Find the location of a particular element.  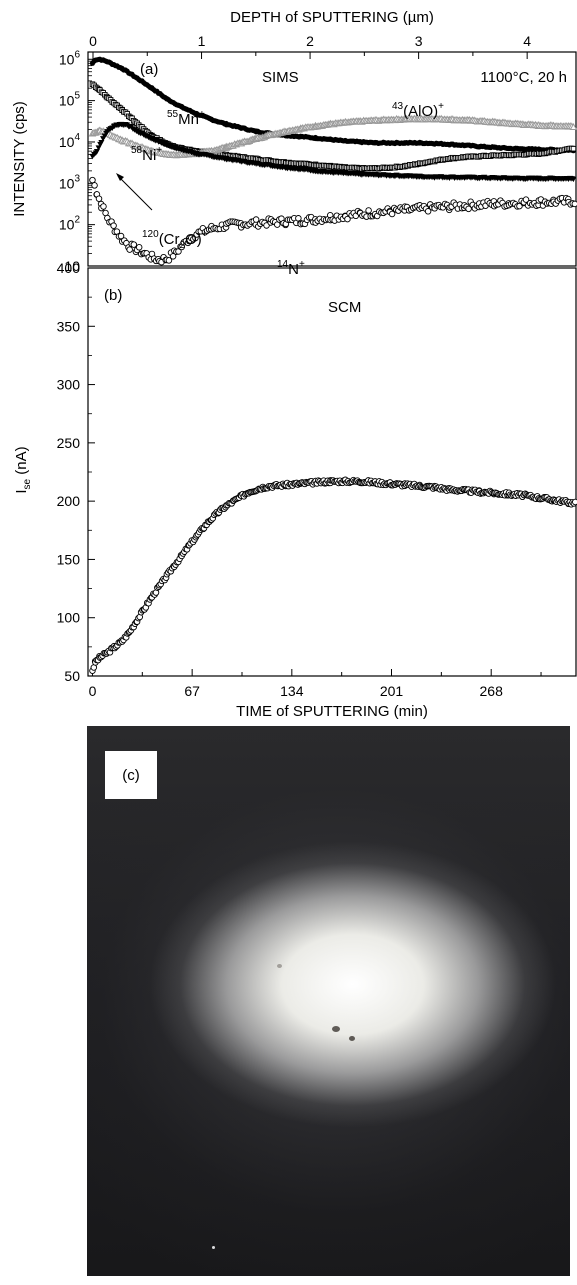

y-tick-label-a: 10 is located at coordinates (72, 266).